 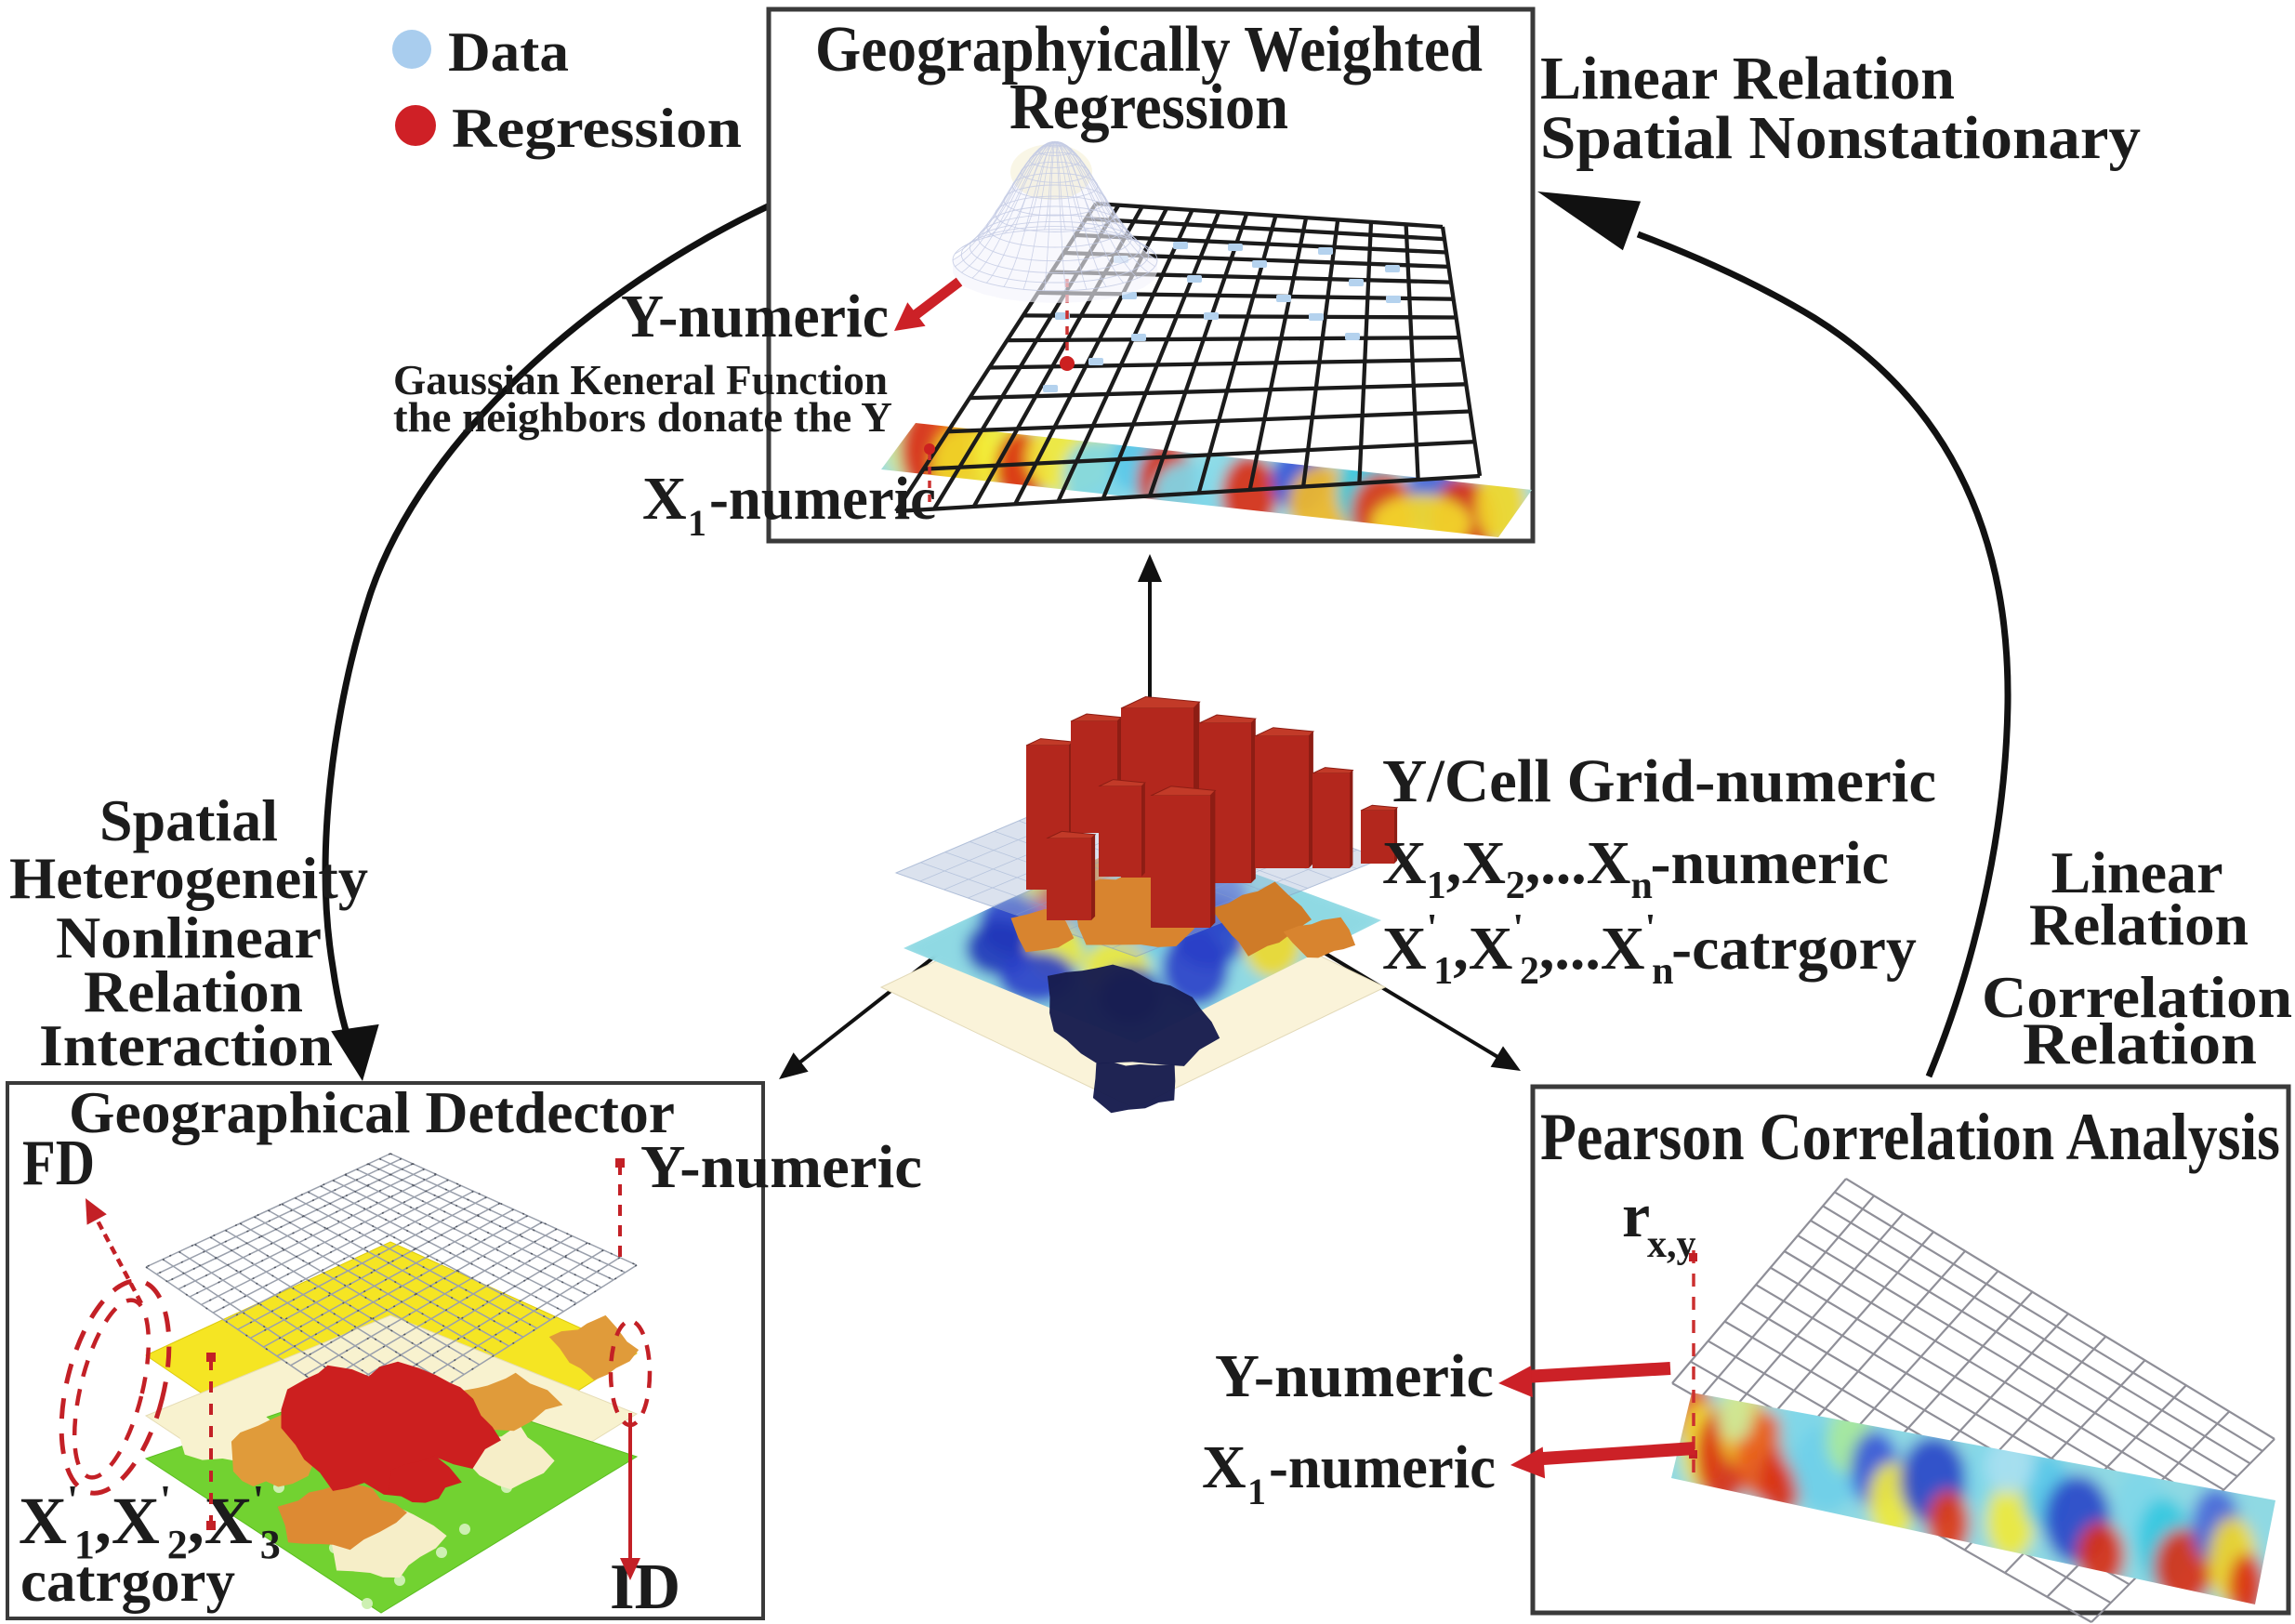 I want to click on svg-text: Spatial Nonstationary, so click(x=1840, y=138).